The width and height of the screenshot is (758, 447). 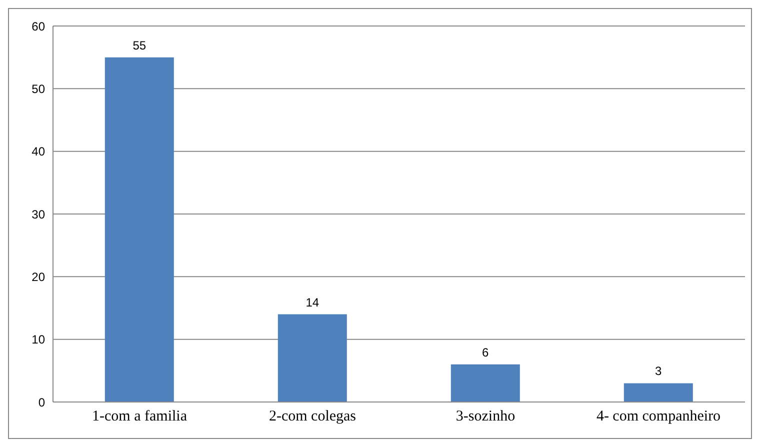 I want to click on x-tick-label: 3-sozinho, so click(x=486, y=416).